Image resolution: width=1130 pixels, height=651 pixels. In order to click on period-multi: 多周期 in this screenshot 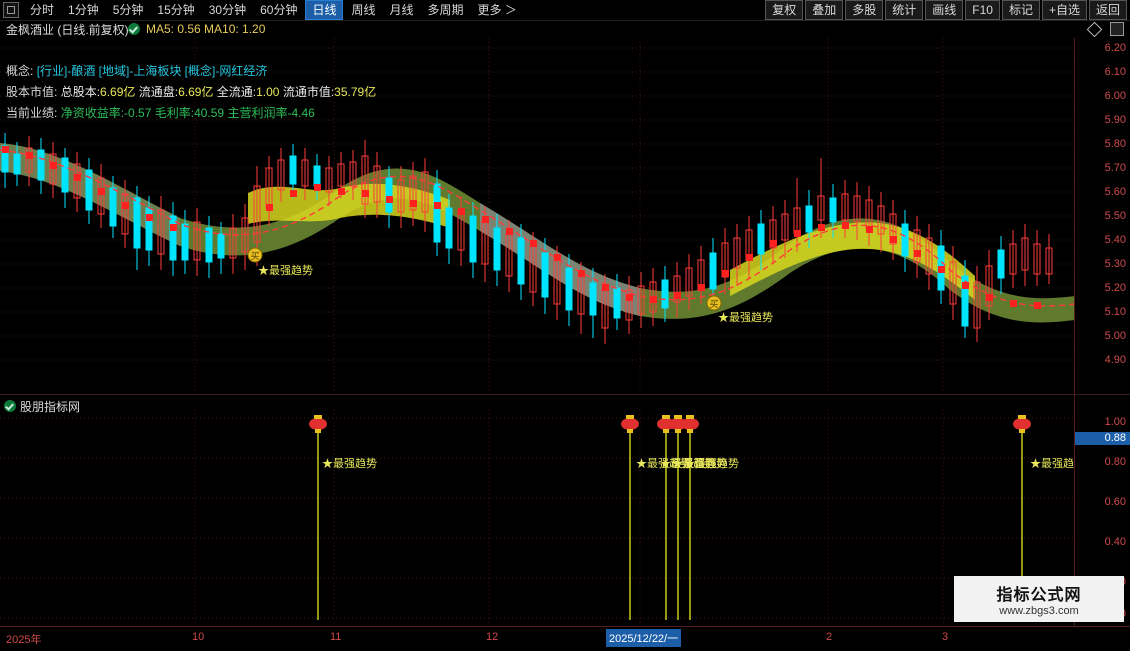, I will do `click(445, 10)`.